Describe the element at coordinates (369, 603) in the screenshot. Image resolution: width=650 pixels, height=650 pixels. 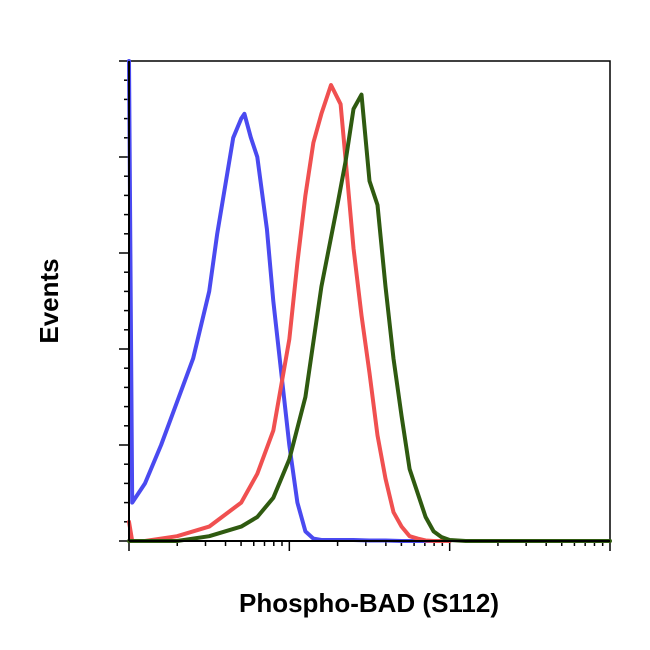
I see `x-axis-label: Phospho-BAD (S112)` at that location.